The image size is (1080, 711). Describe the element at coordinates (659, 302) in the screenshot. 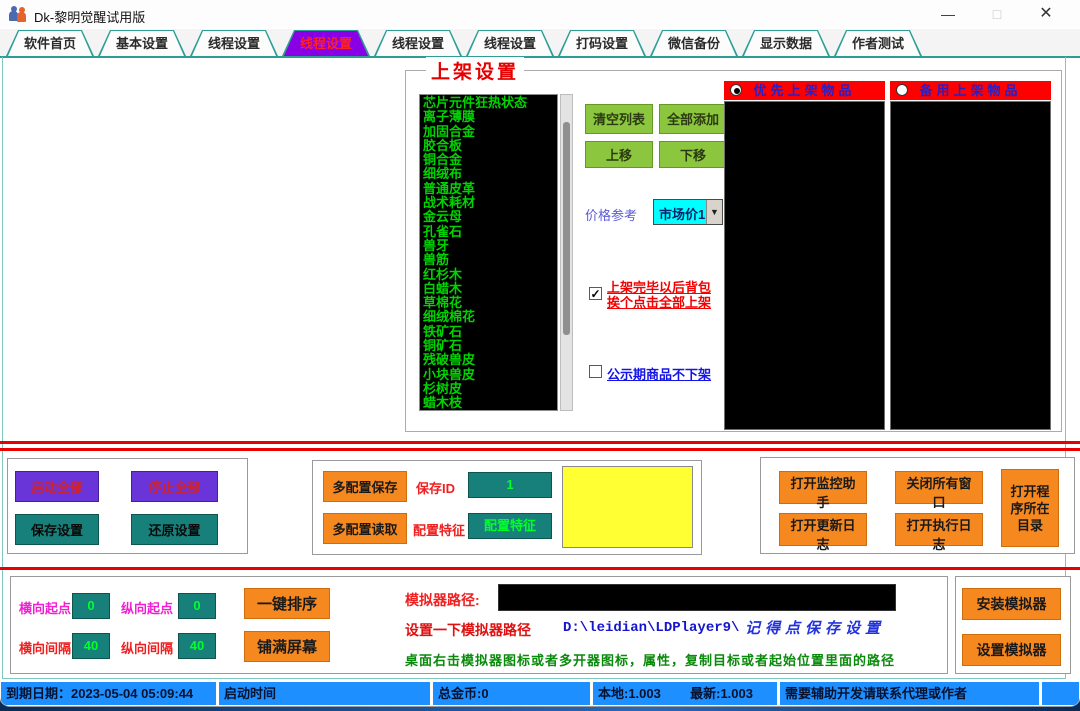

I see `after-listing-line2: 挨个点击全部上架` at that location.